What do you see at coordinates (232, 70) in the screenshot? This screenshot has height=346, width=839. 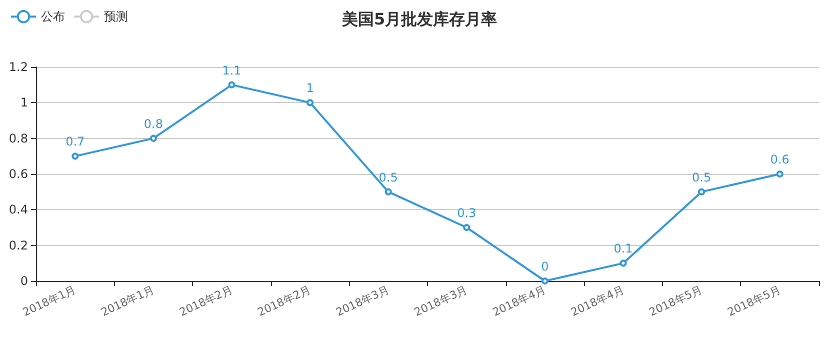 I see `data-label: 1.1` at bounding box center [232, 70].